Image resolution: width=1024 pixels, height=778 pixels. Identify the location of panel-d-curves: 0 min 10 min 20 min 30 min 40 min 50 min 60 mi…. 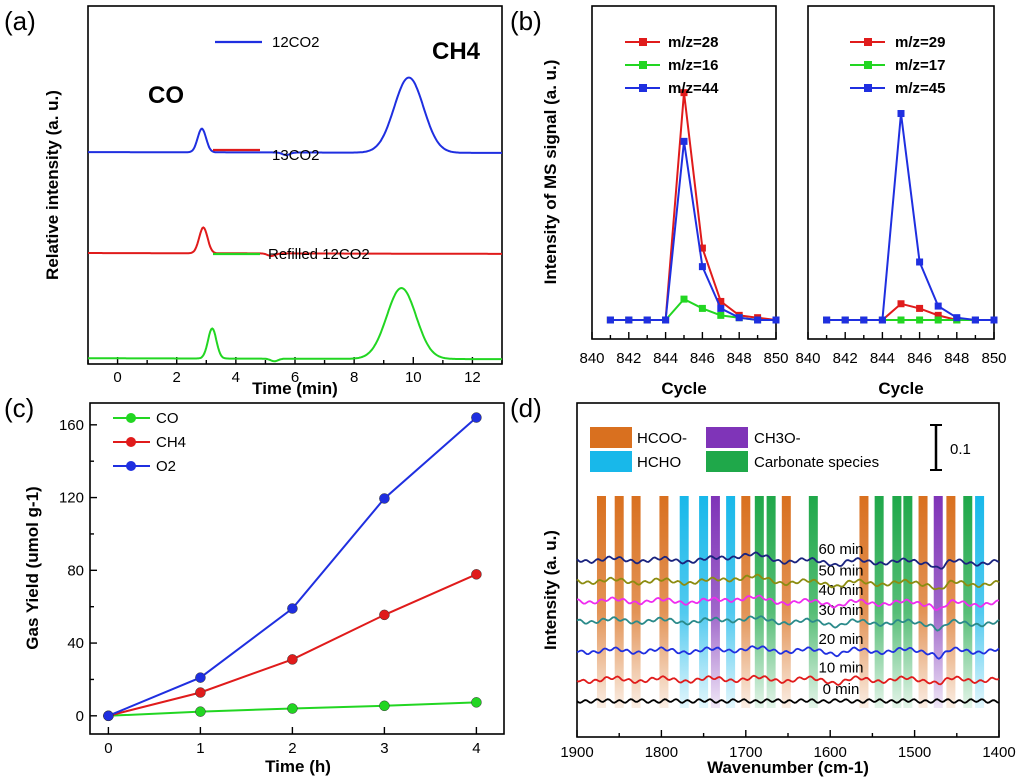
(788, 622).